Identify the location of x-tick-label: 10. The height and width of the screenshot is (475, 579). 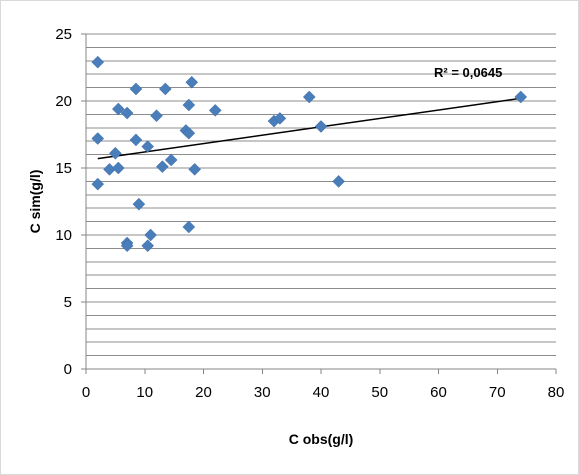
(144, 392).